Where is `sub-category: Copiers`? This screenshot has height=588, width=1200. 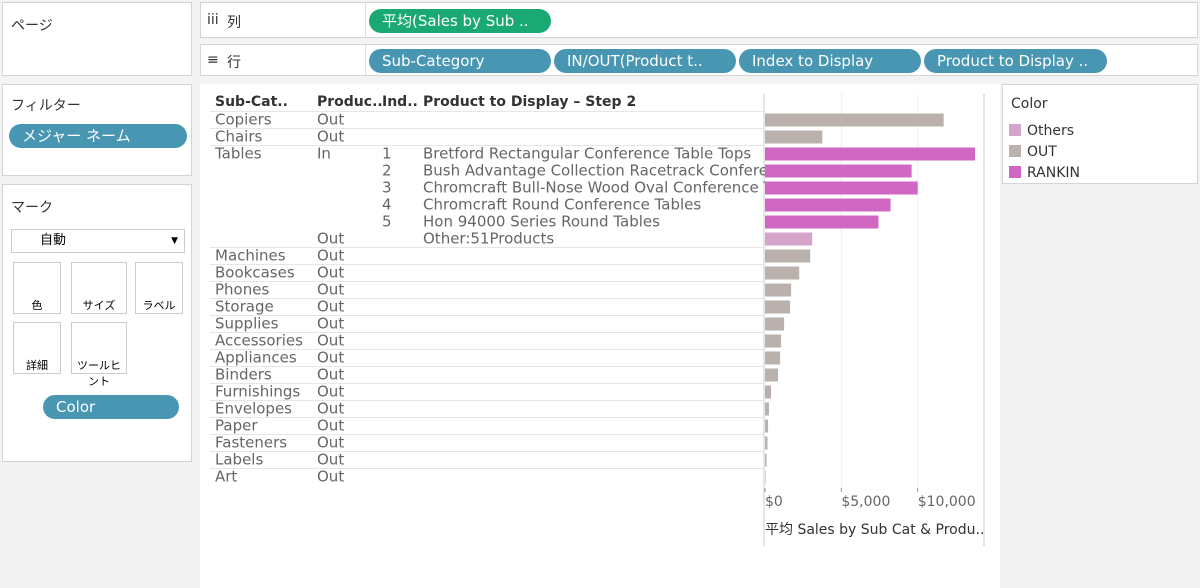
sub-category: Copiers is located at coordinates (243, 120).